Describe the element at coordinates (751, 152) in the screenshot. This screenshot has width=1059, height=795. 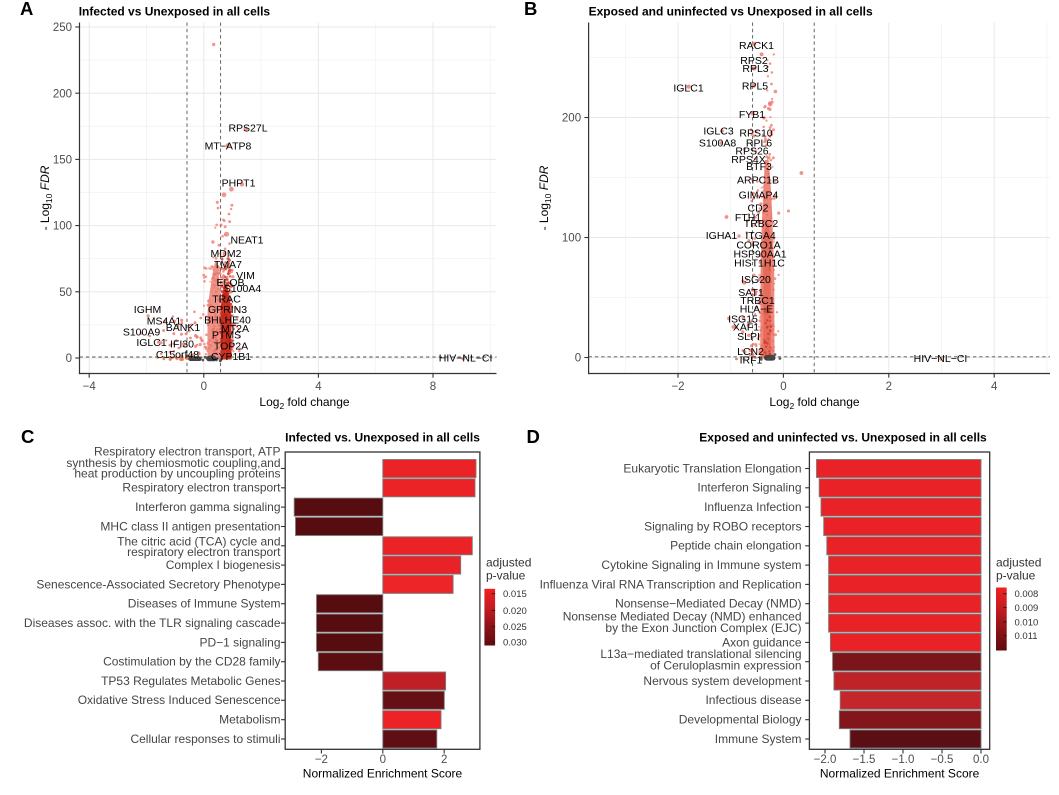
I see `svg-text: RPS26` at that location.